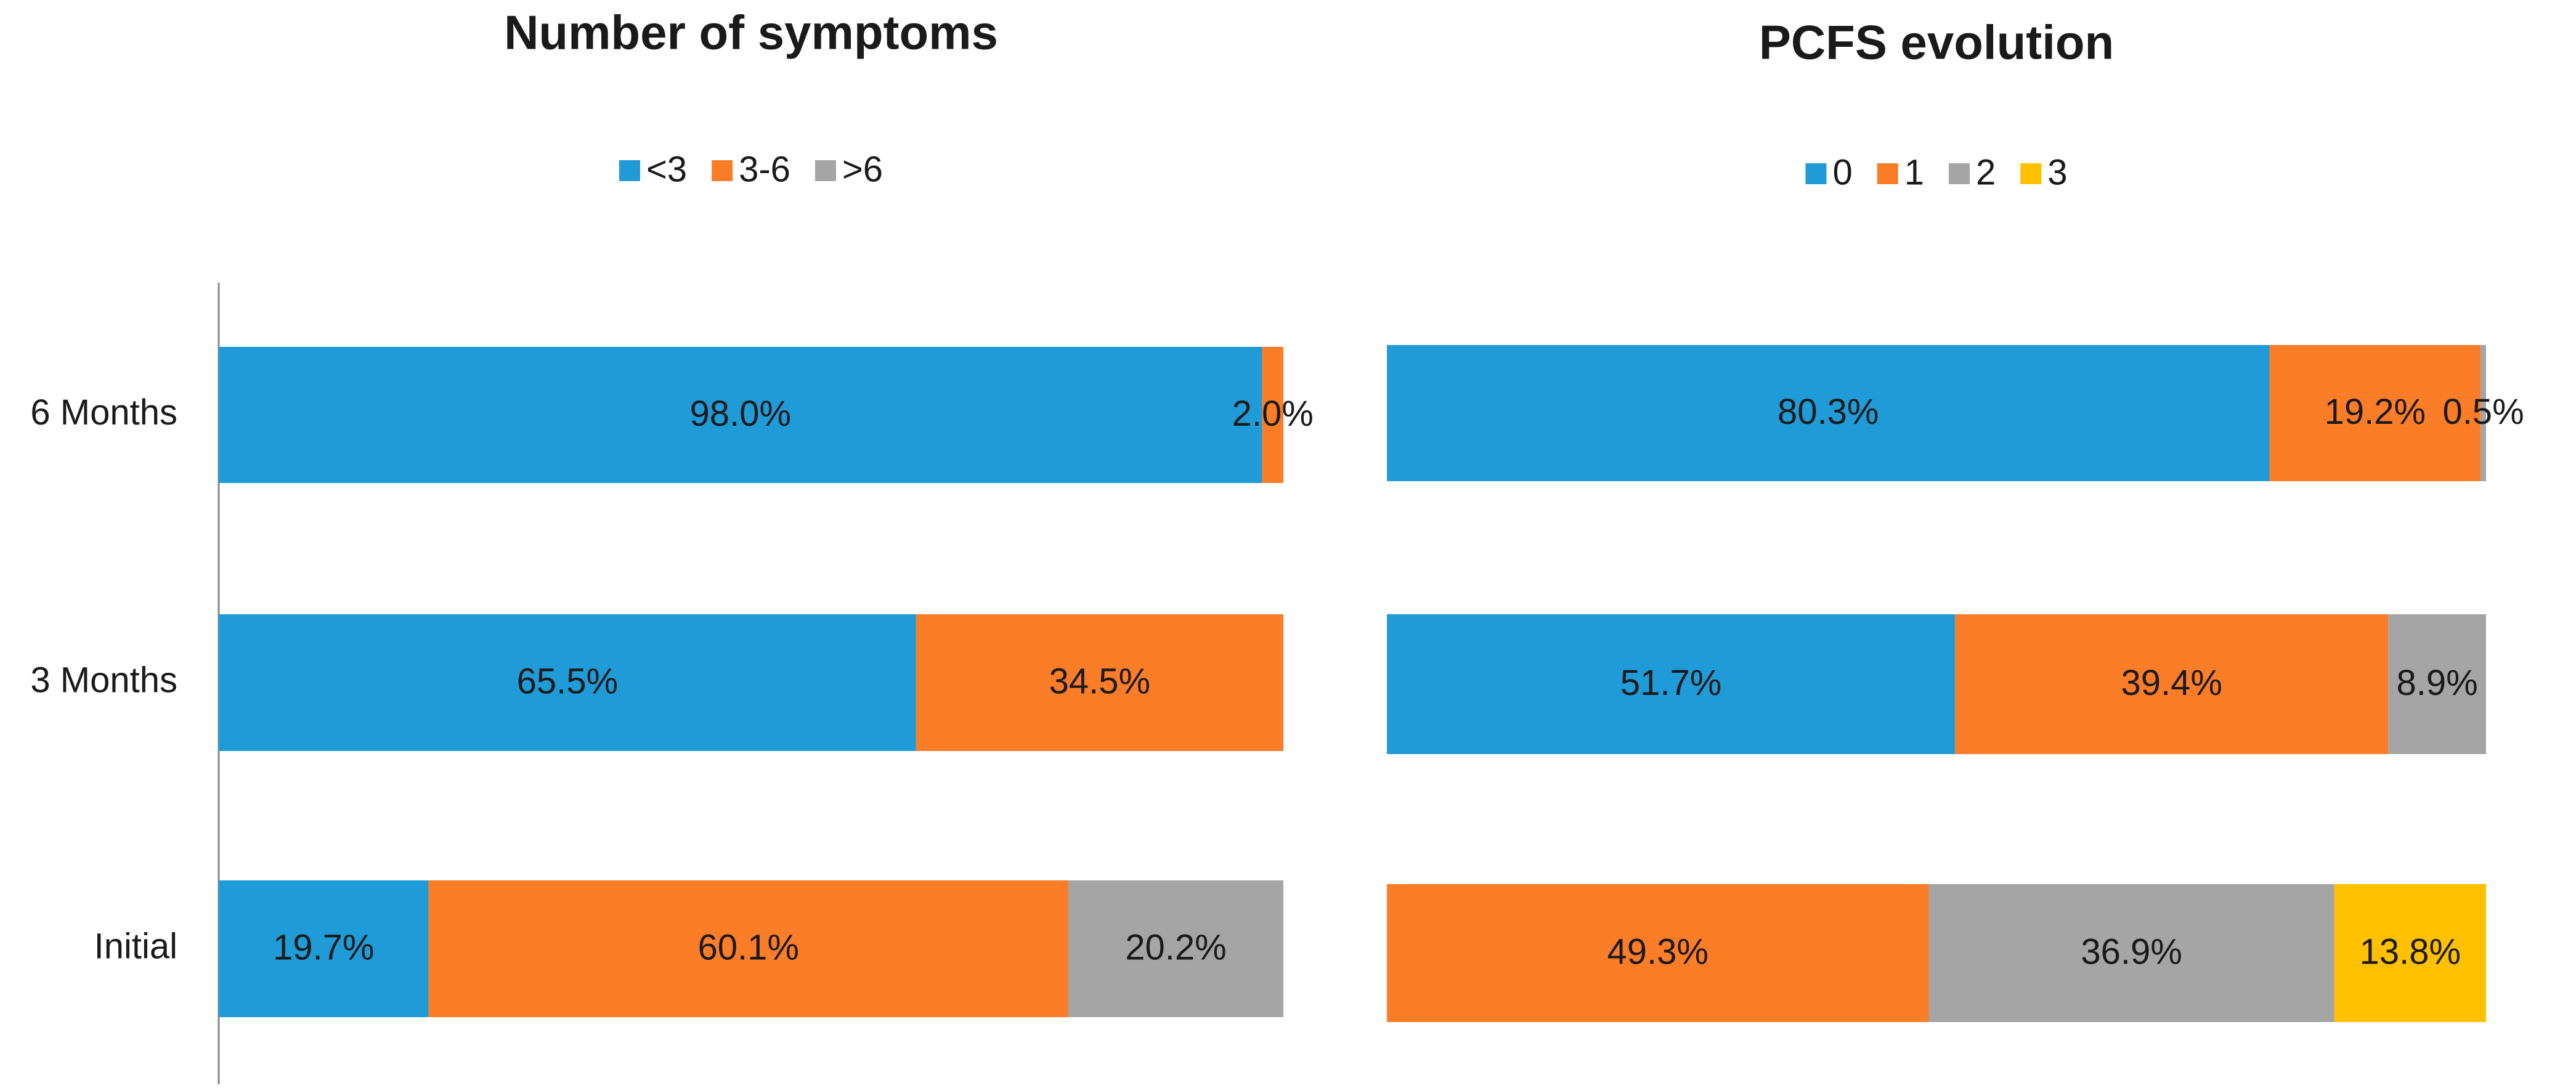 The image size is (2576, 1088). Describe the element at coordinates (666, 169) in the screenshot. I see `legend-label: <3` at that location.